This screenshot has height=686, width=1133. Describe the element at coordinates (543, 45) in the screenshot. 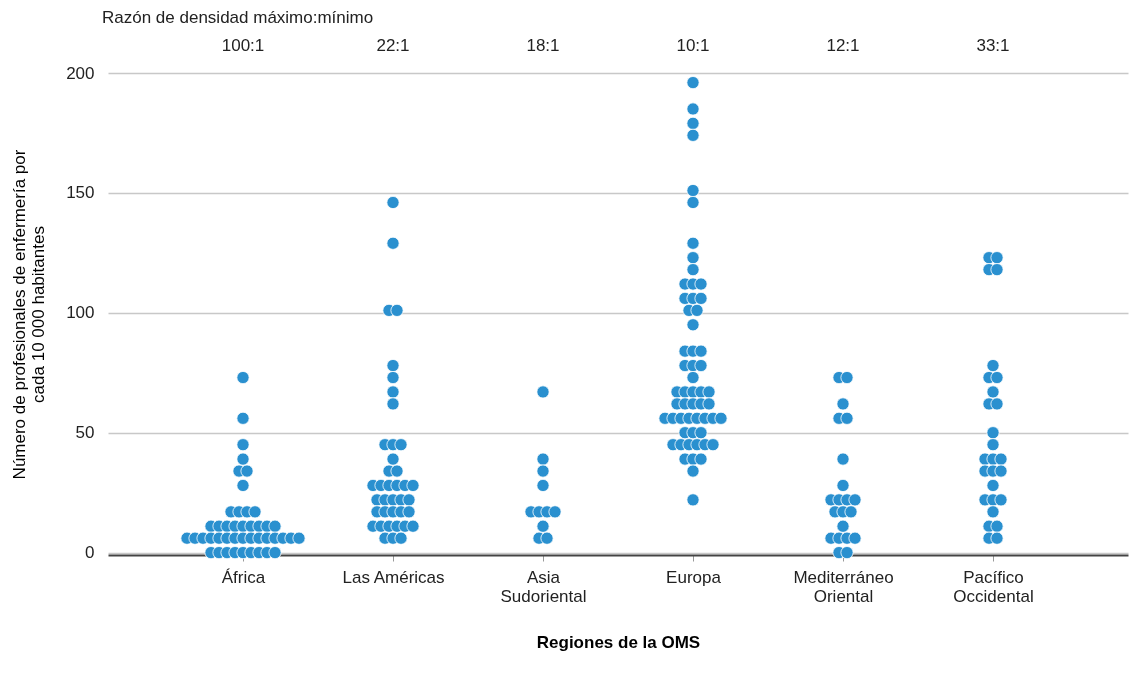

I see `text: 18:1` at that location.